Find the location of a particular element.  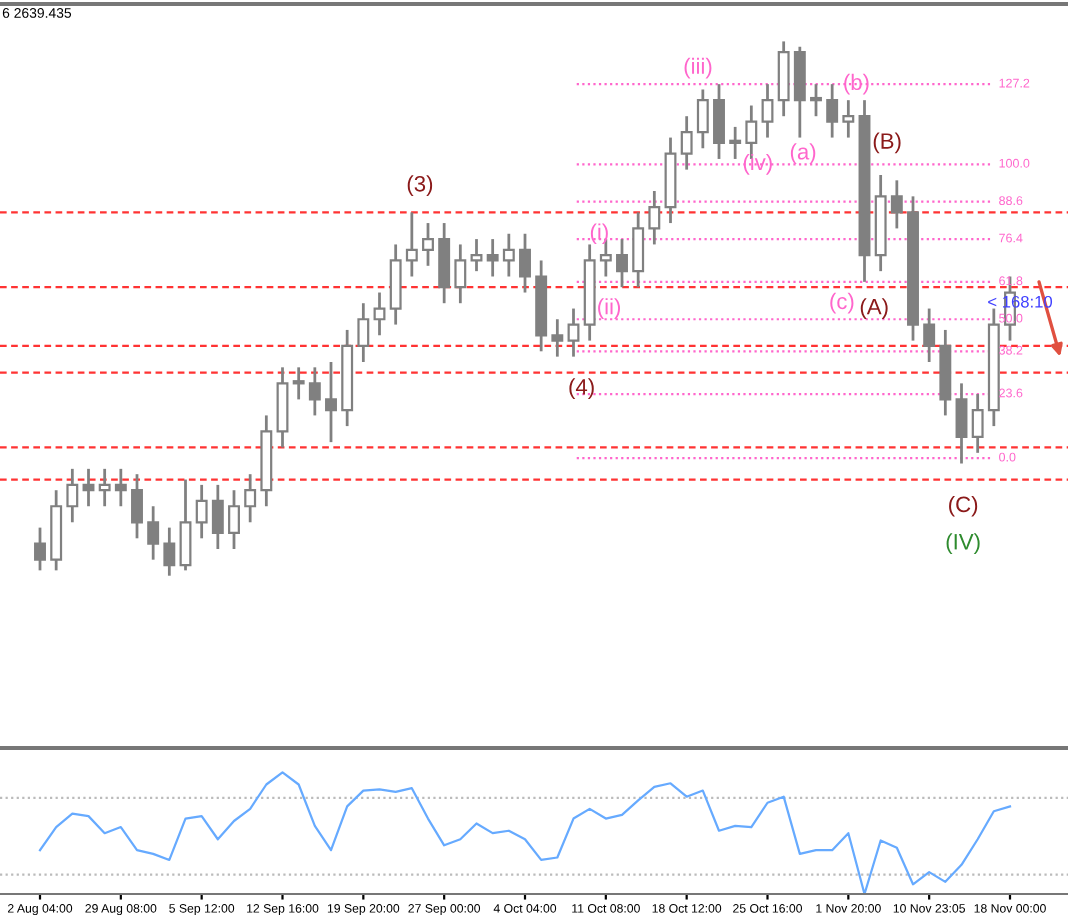

annotation: (C) is located at coordinates (963, 506).